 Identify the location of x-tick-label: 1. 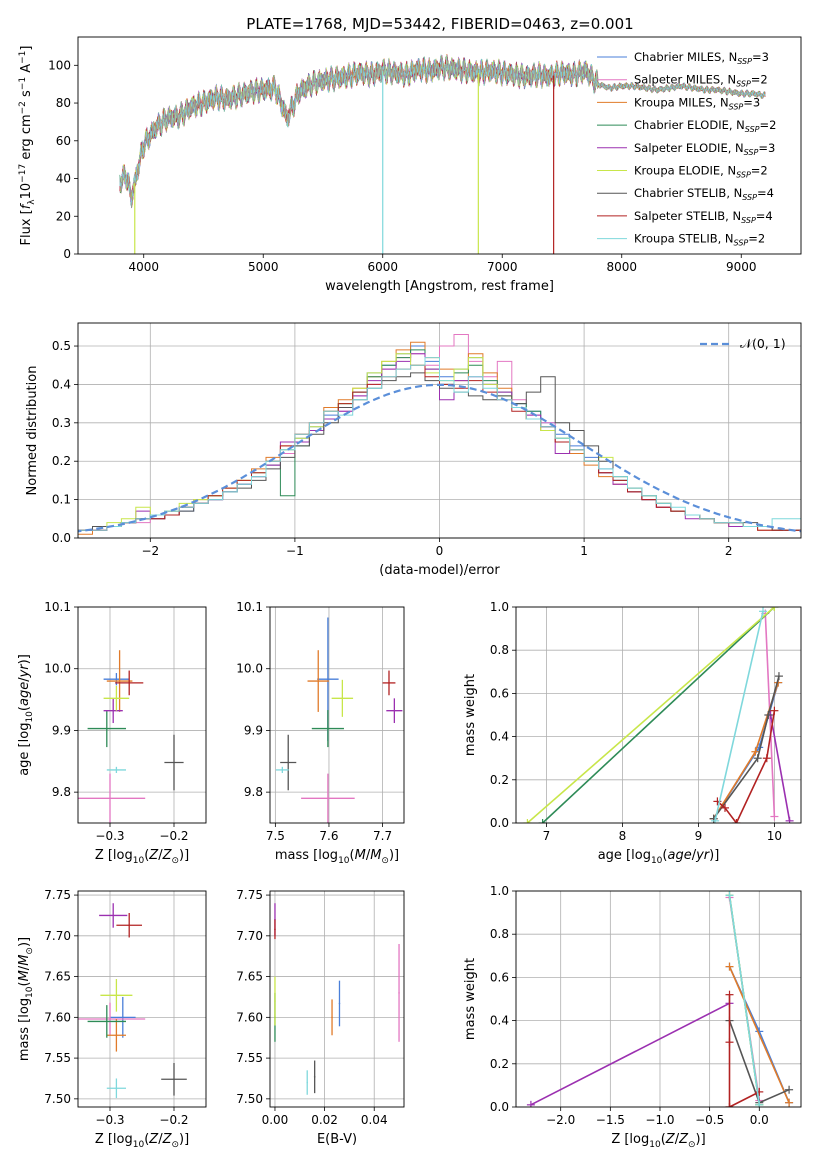
(584, 551).